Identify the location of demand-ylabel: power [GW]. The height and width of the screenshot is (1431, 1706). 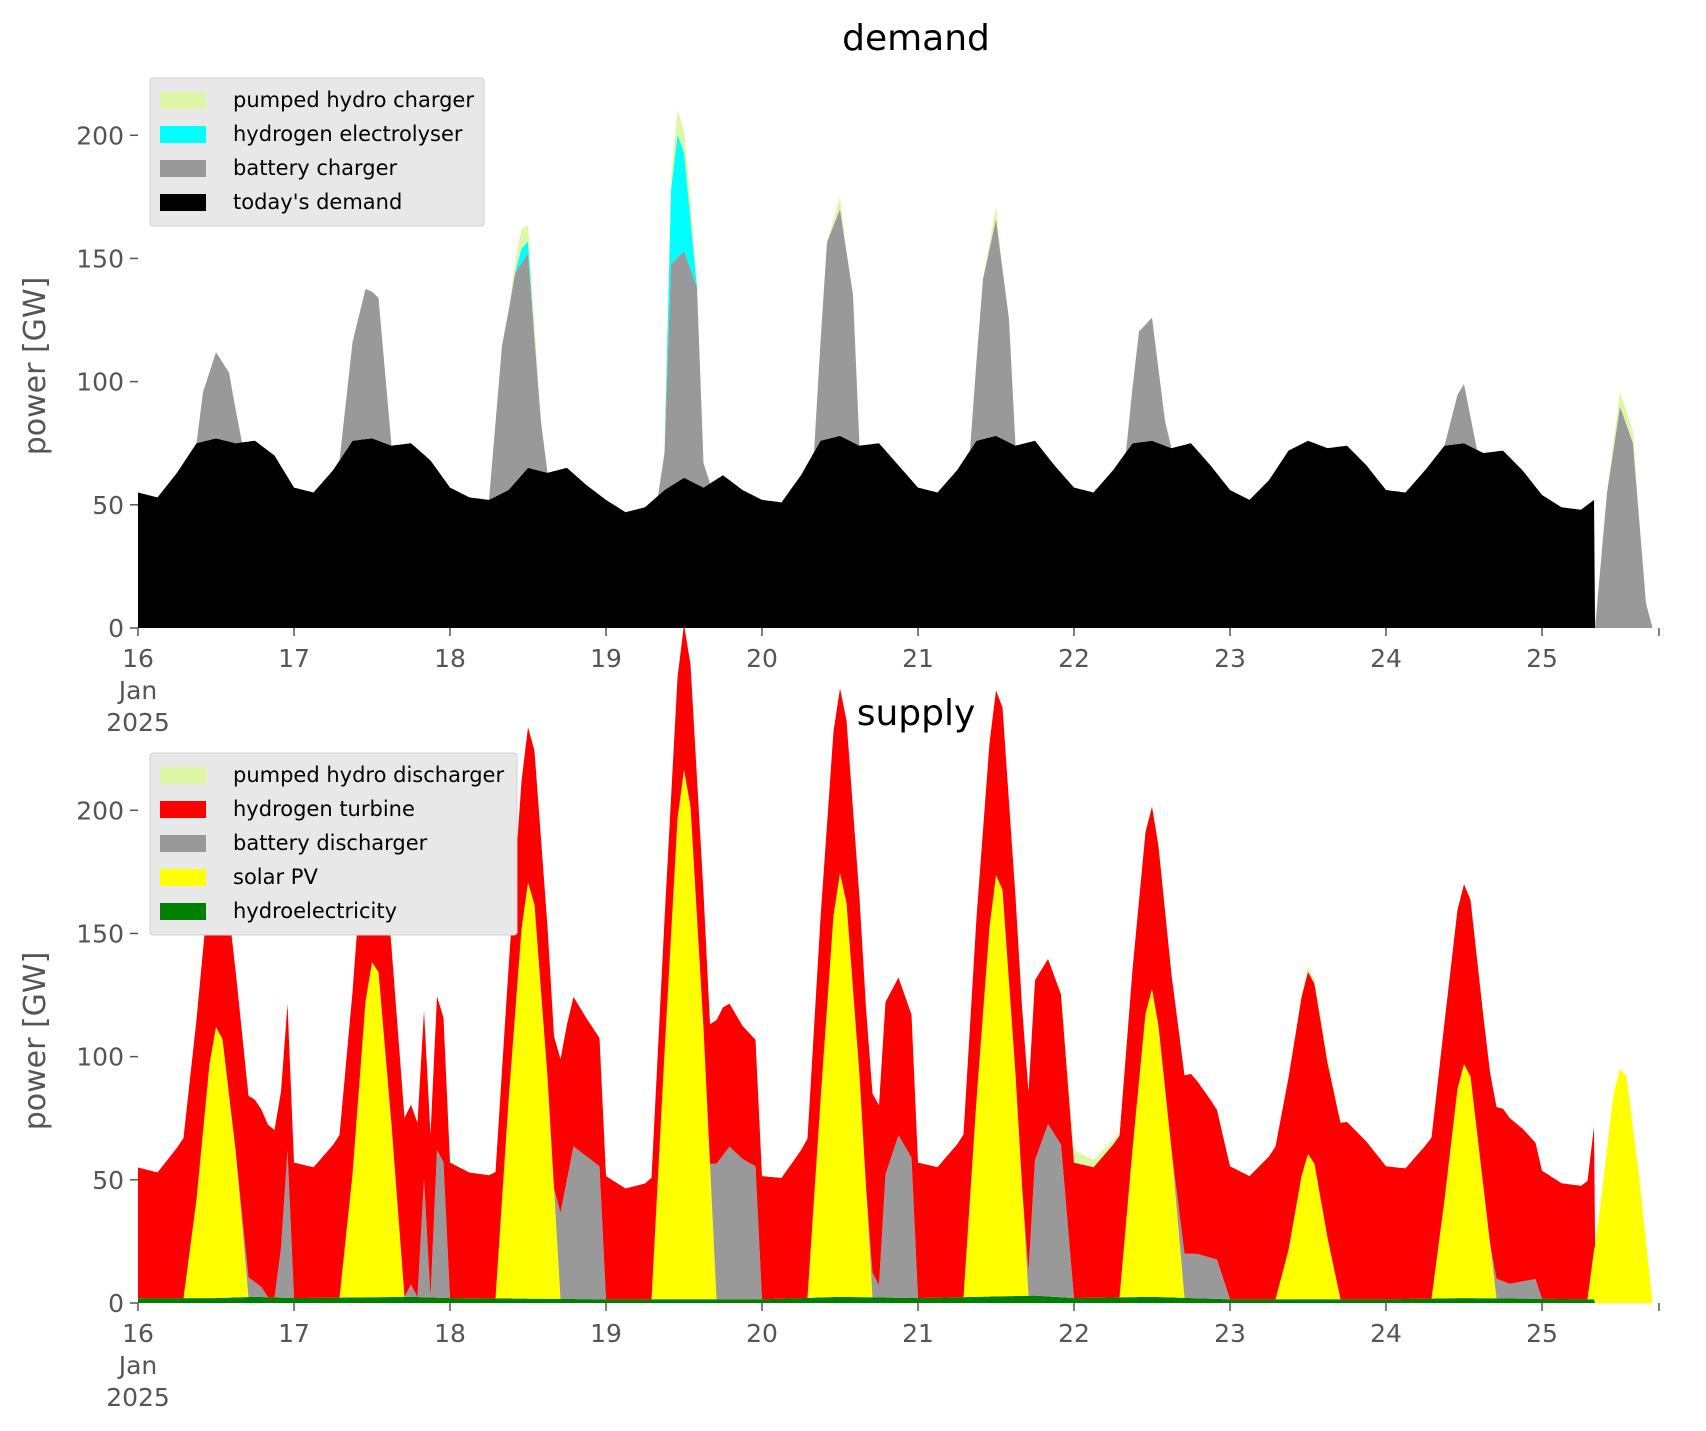
(35, 366).